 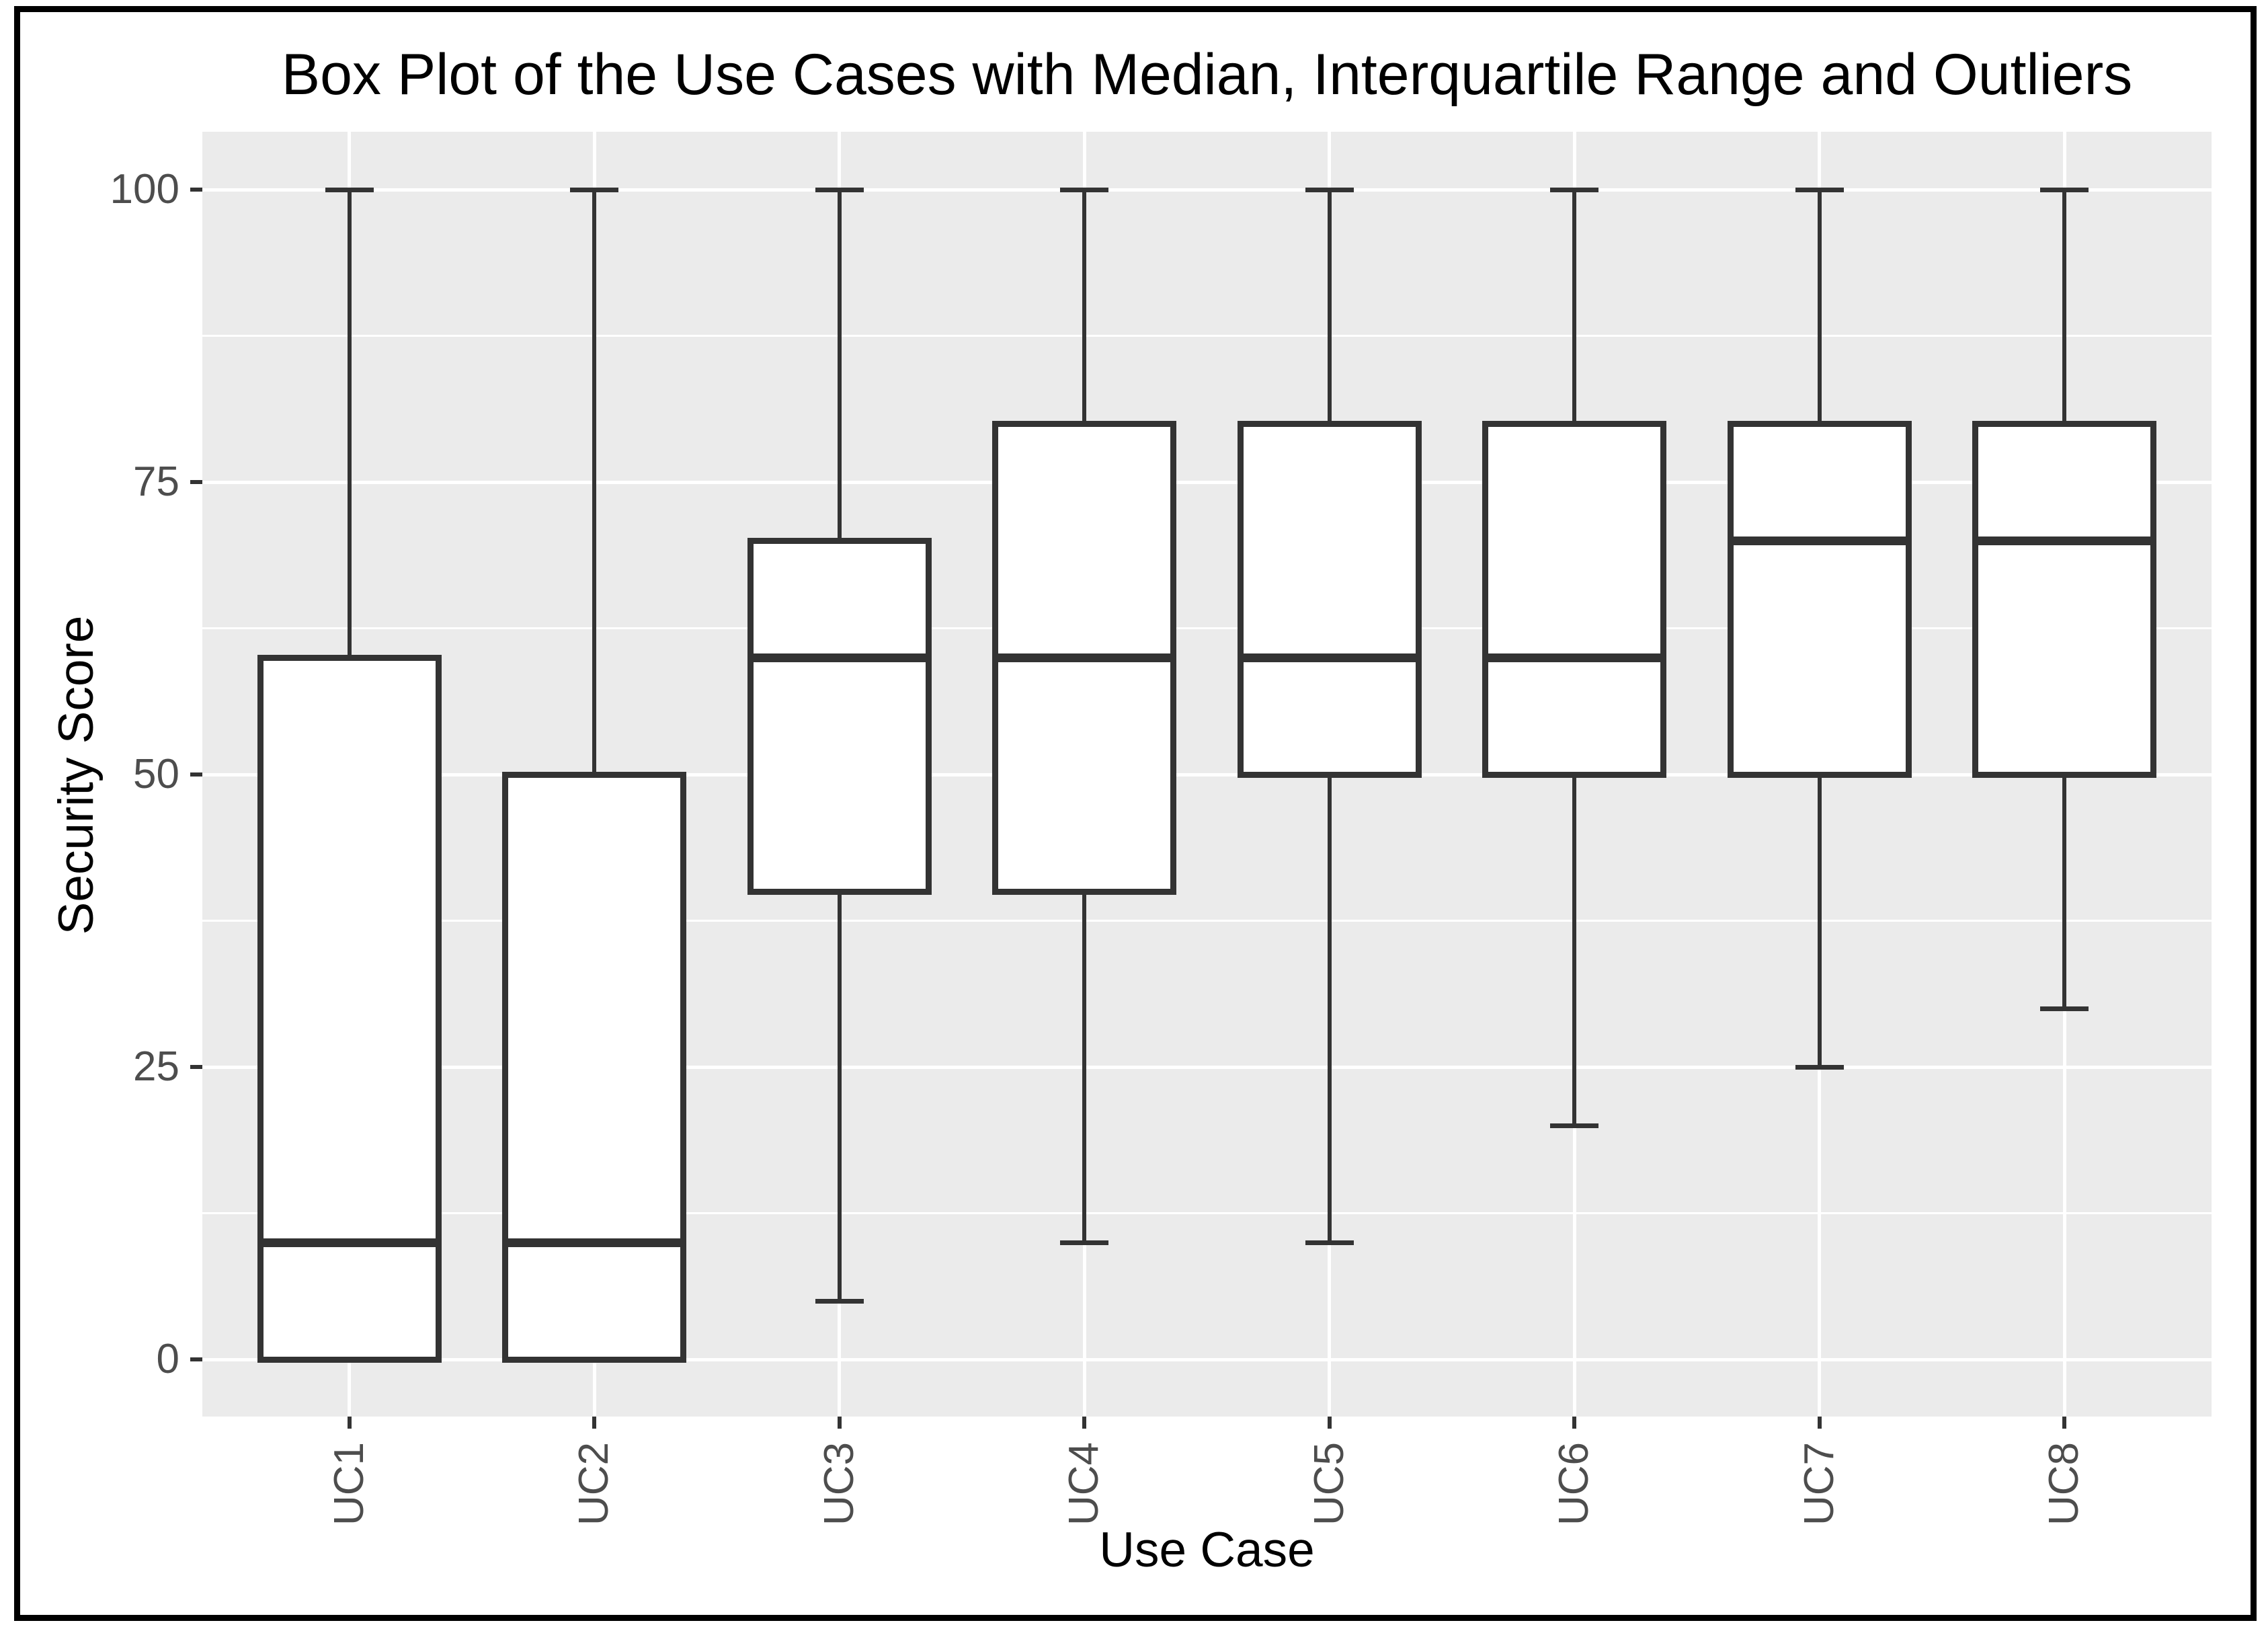 What do you see at coordinates (1084, 657) in the screenshot?
I see `median-line-UC4` at bounding box center [1084, 657].